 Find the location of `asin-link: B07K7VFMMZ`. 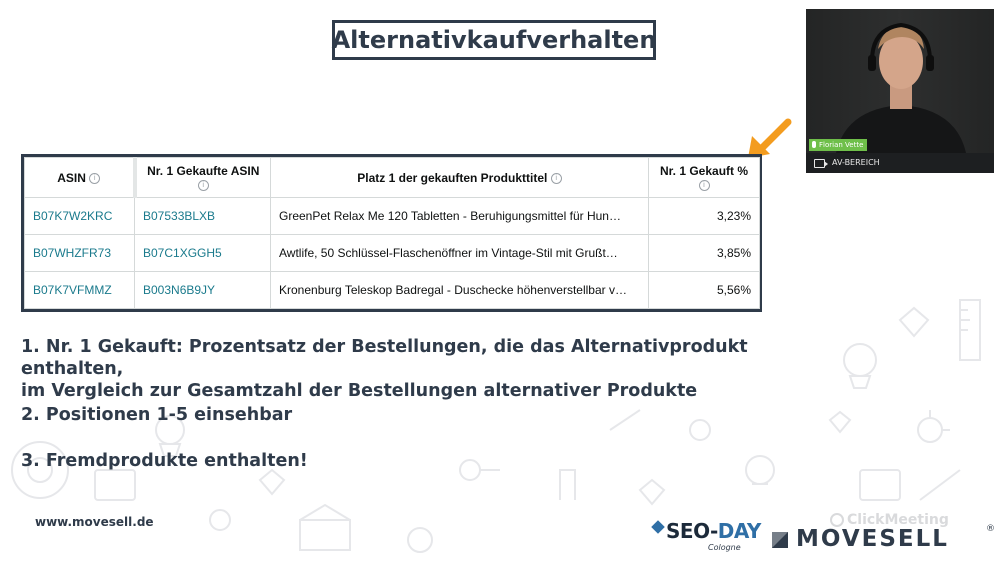

asin-link: B07K7VFMMZ is located at coordinates (79, 290).